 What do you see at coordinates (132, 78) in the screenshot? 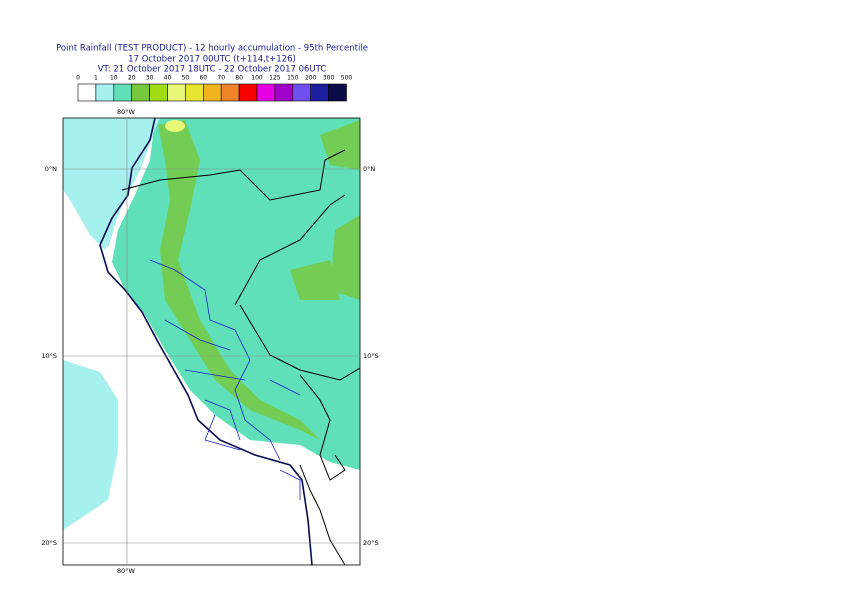
I see `legend-label: 20` at bounding box center [132, 78].